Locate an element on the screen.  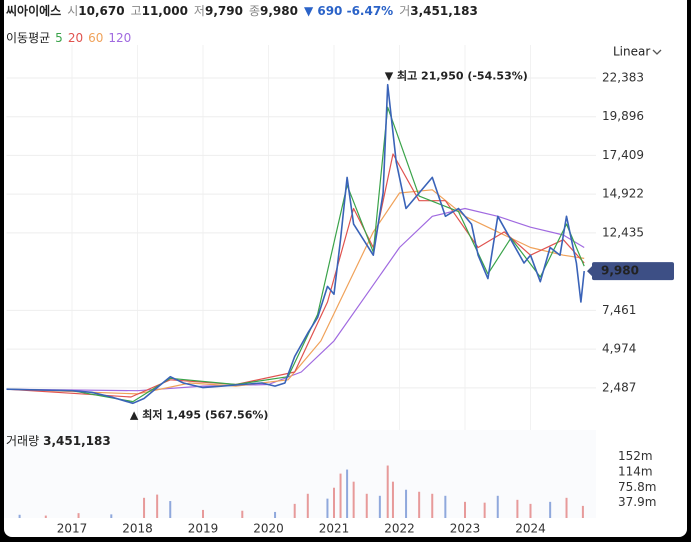
text-part: 20 is located at coordinates (75, 38).